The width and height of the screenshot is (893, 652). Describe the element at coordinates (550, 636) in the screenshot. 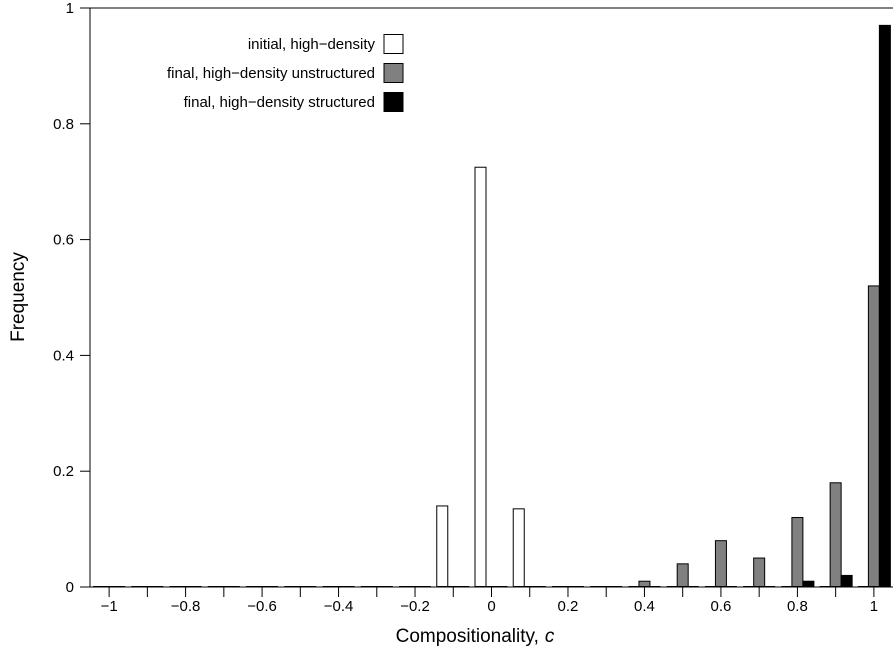

I see `x-axis-label-variable: c` at that location.